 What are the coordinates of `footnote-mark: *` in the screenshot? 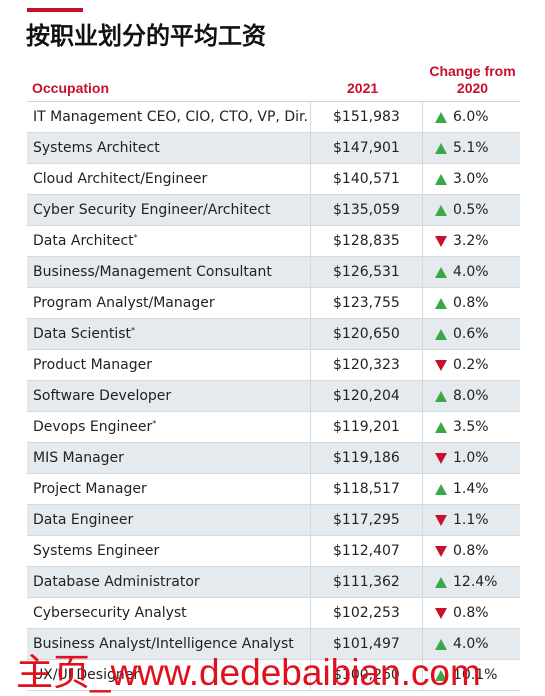 It's located at (135, 237).